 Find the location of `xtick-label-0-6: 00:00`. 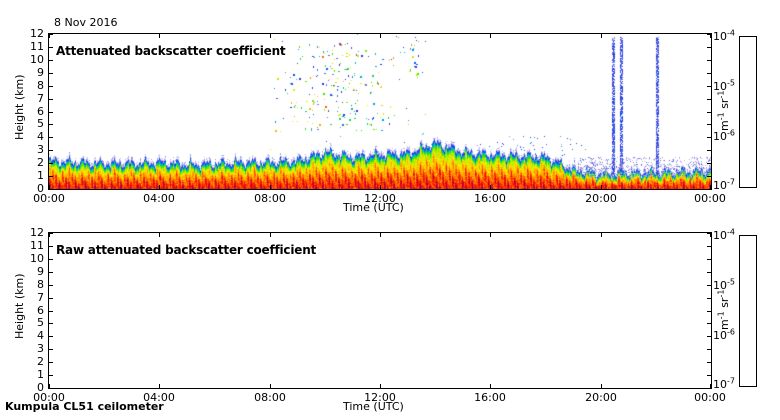

xtick-label-0-6: 00:00 is located at coordinates (710, 198).